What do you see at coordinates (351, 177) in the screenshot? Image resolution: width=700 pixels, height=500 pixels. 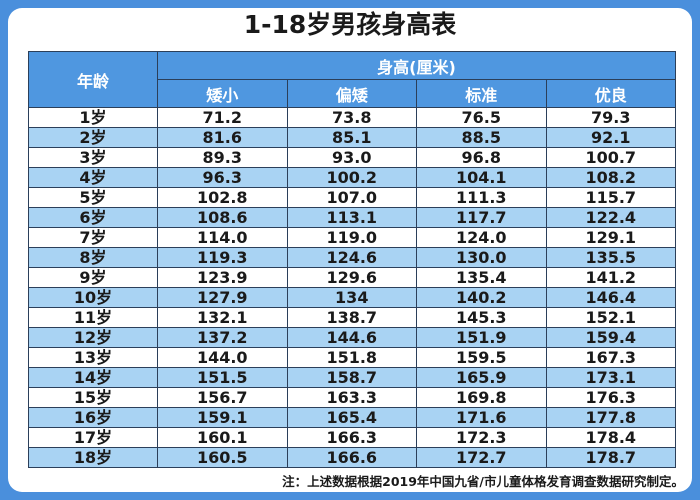 I see `height-cell: 100.2` at bounding box center [351, 177].